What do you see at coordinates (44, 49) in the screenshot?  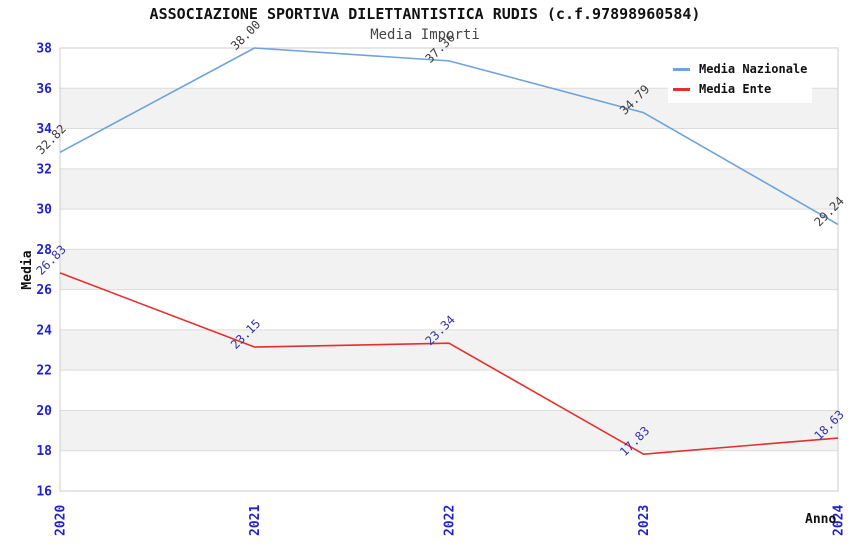 I see `y-tick-label: 38` at bounding box center [44, 49].